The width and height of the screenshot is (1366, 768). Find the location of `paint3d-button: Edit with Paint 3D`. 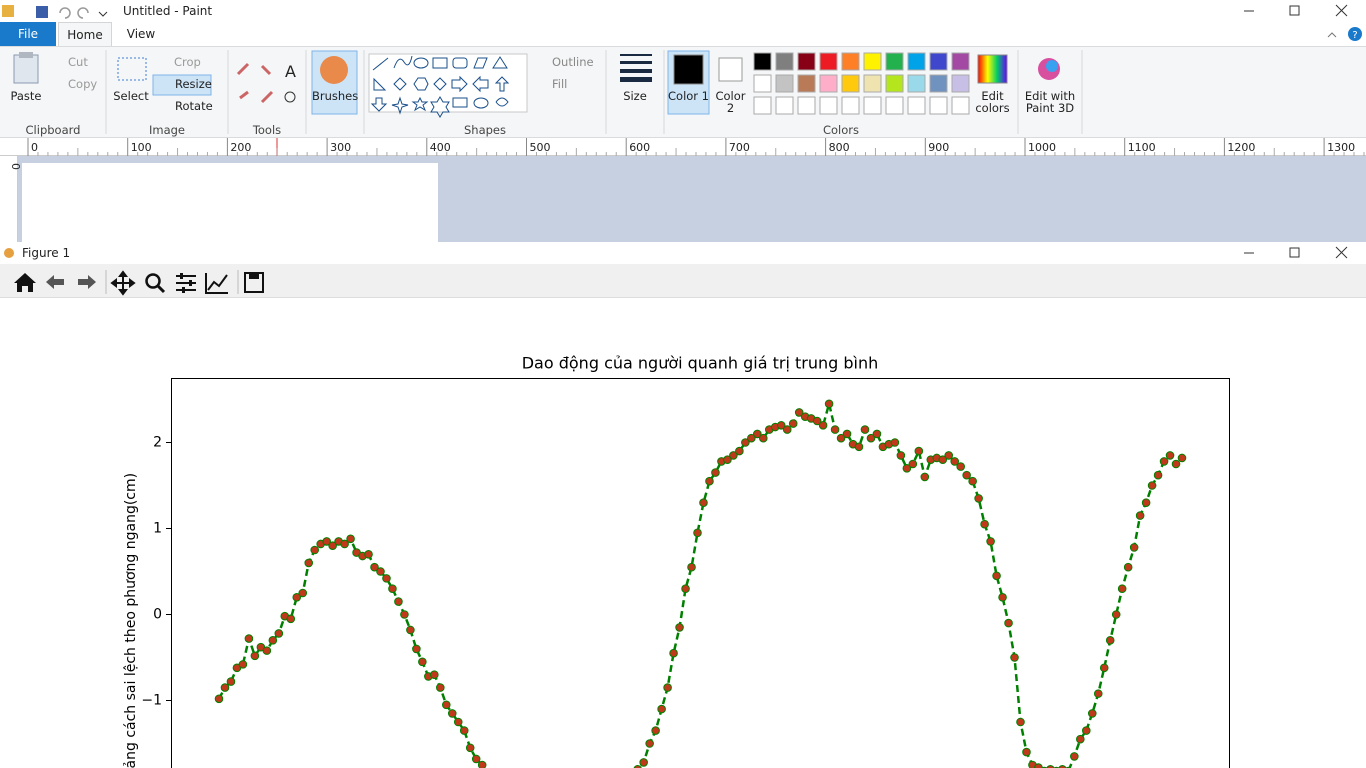

paint3d-button: Edit with Paint 3D is located at coordinates (1050, 102).